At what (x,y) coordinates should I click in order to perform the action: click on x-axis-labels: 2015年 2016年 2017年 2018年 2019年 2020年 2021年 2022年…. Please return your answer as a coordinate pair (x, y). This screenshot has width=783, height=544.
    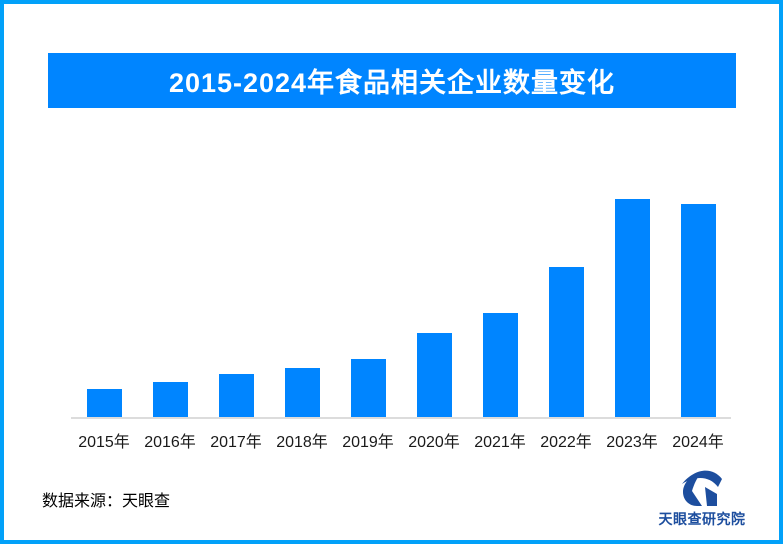
    Looking at the image, I should click on (401, 440).